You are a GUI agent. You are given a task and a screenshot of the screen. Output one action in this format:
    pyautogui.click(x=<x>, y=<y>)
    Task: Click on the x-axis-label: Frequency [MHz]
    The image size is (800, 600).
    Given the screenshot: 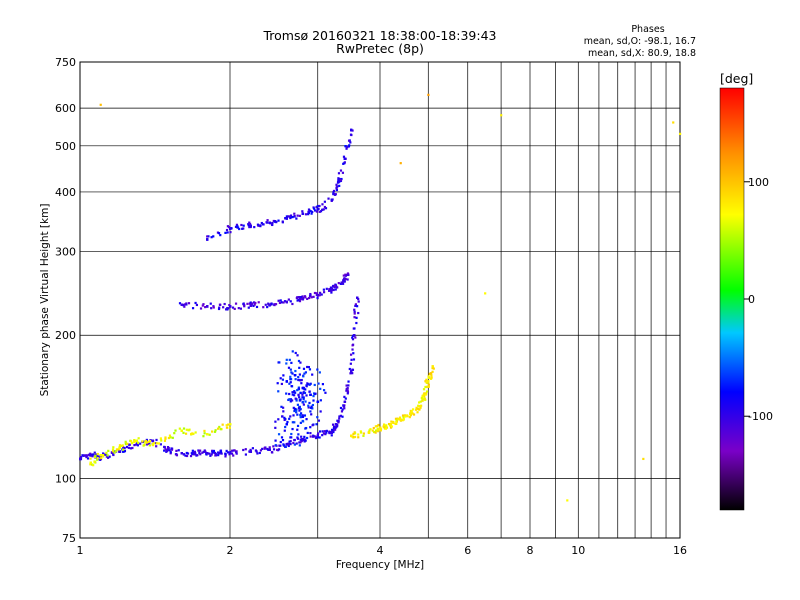 What is the action you would take?
    pyautogui.click(x=380, y=565)
    